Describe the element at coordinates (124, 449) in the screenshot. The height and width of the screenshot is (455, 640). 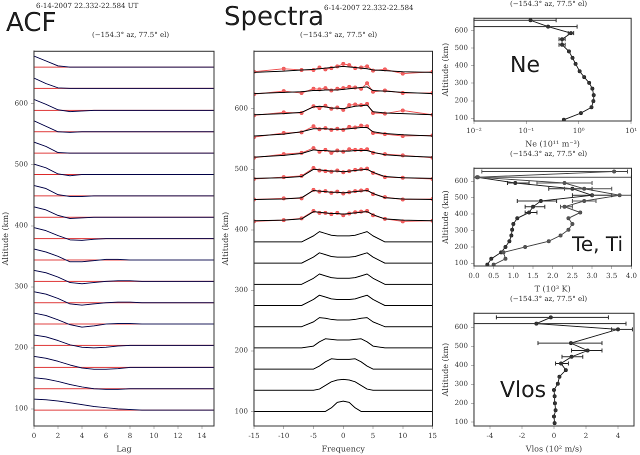
I see `x-axis-title: Lag` at that location.